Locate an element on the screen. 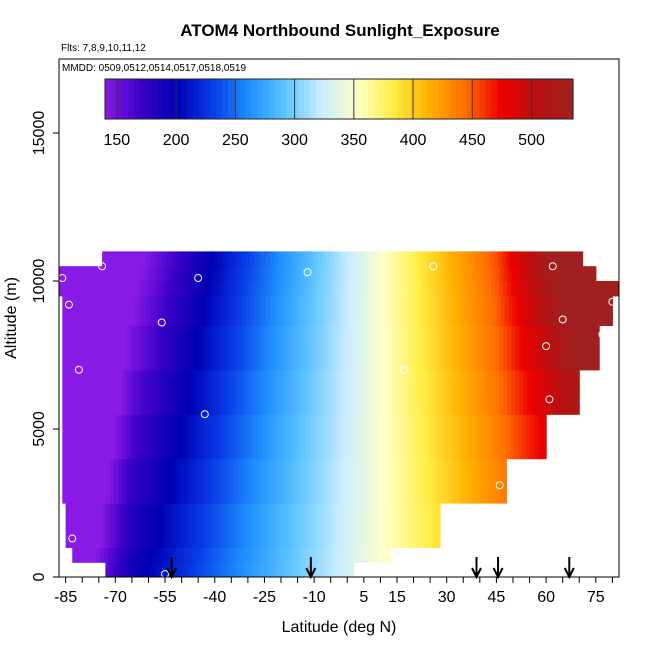 This screenshot has width=650, height=650. x-axis-label: Latitude (deg N) is located at coordinates (339, 627).